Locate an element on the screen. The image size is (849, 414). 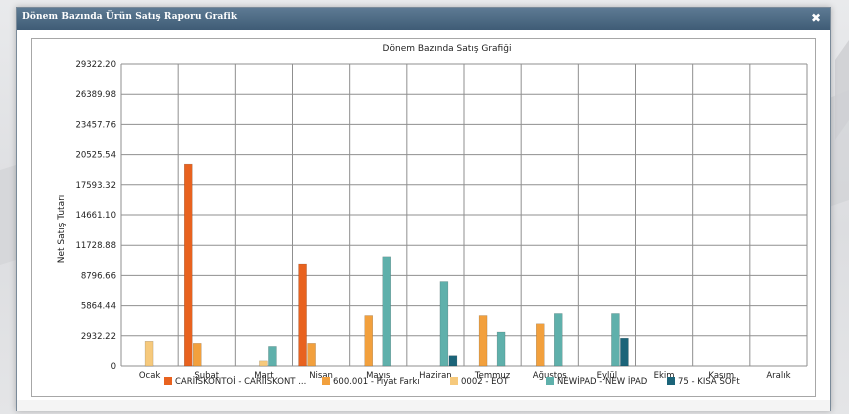
y-tick-label: 29322.20 is located at coordinates (95, 65).